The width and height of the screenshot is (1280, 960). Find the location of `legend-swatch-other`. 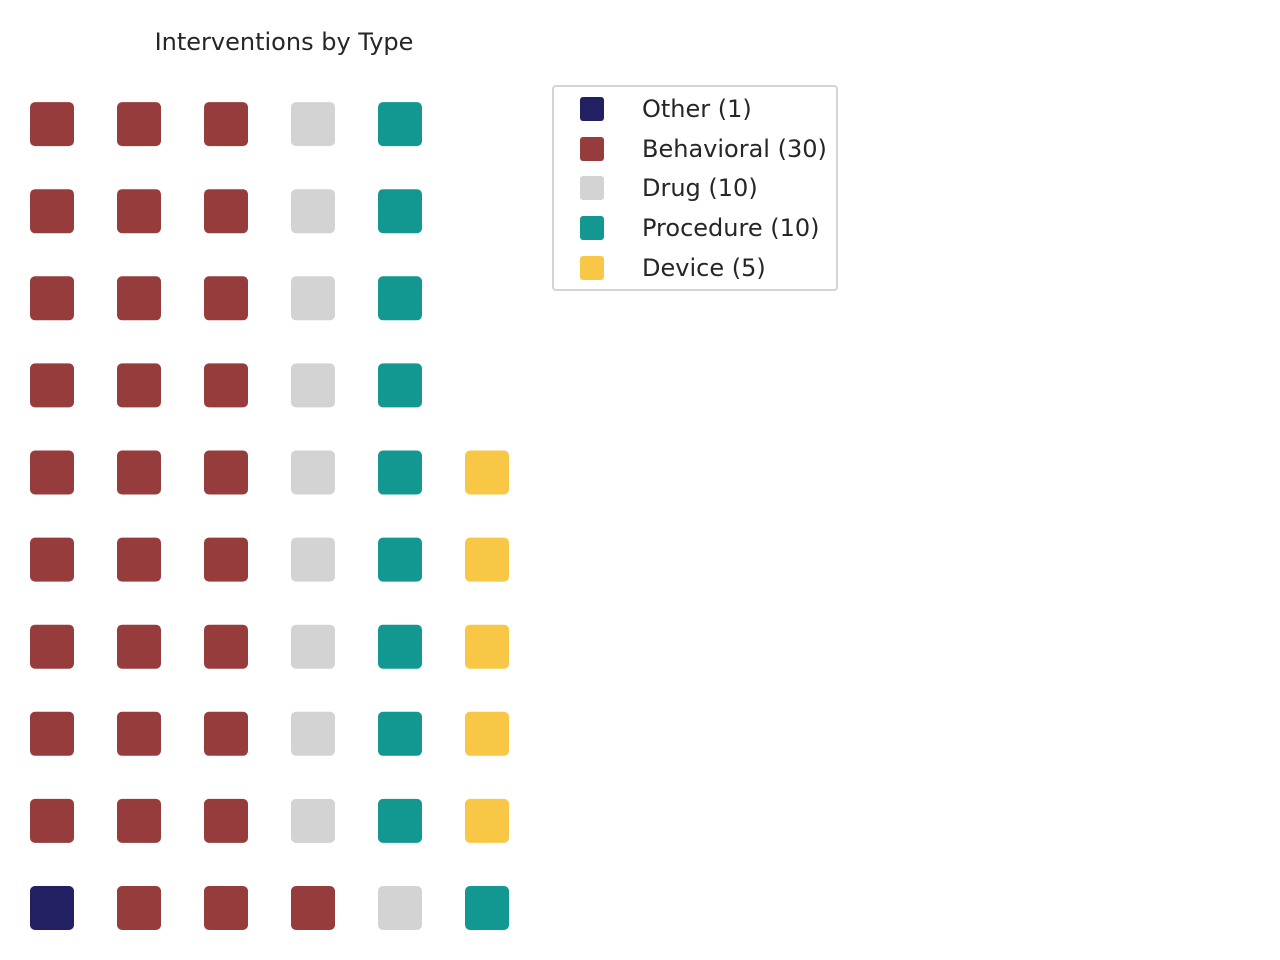

legend-swatch-other is located at coordinates (592, 108).